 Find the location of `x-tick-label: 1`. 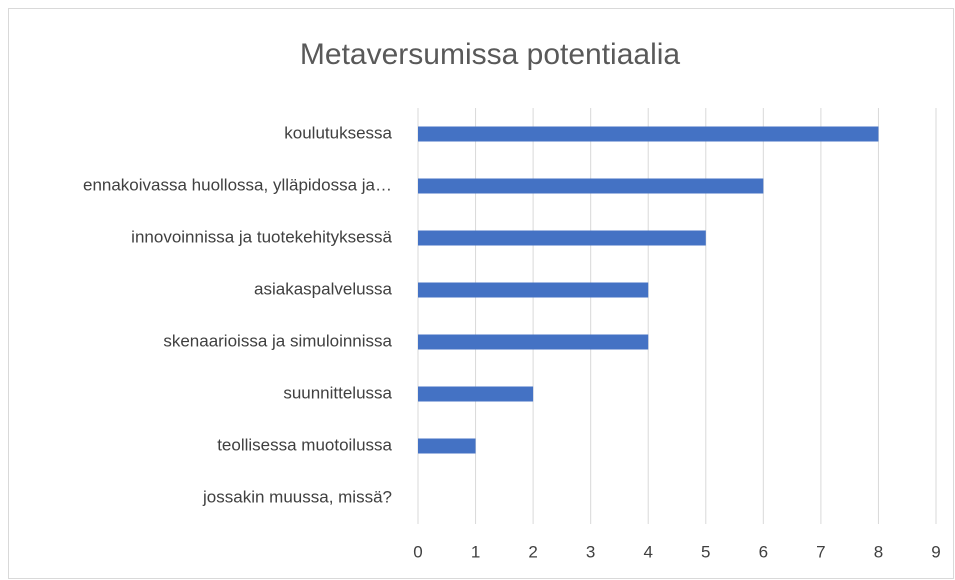

x-tick-label: 1 is located at coordinates (475, 551).